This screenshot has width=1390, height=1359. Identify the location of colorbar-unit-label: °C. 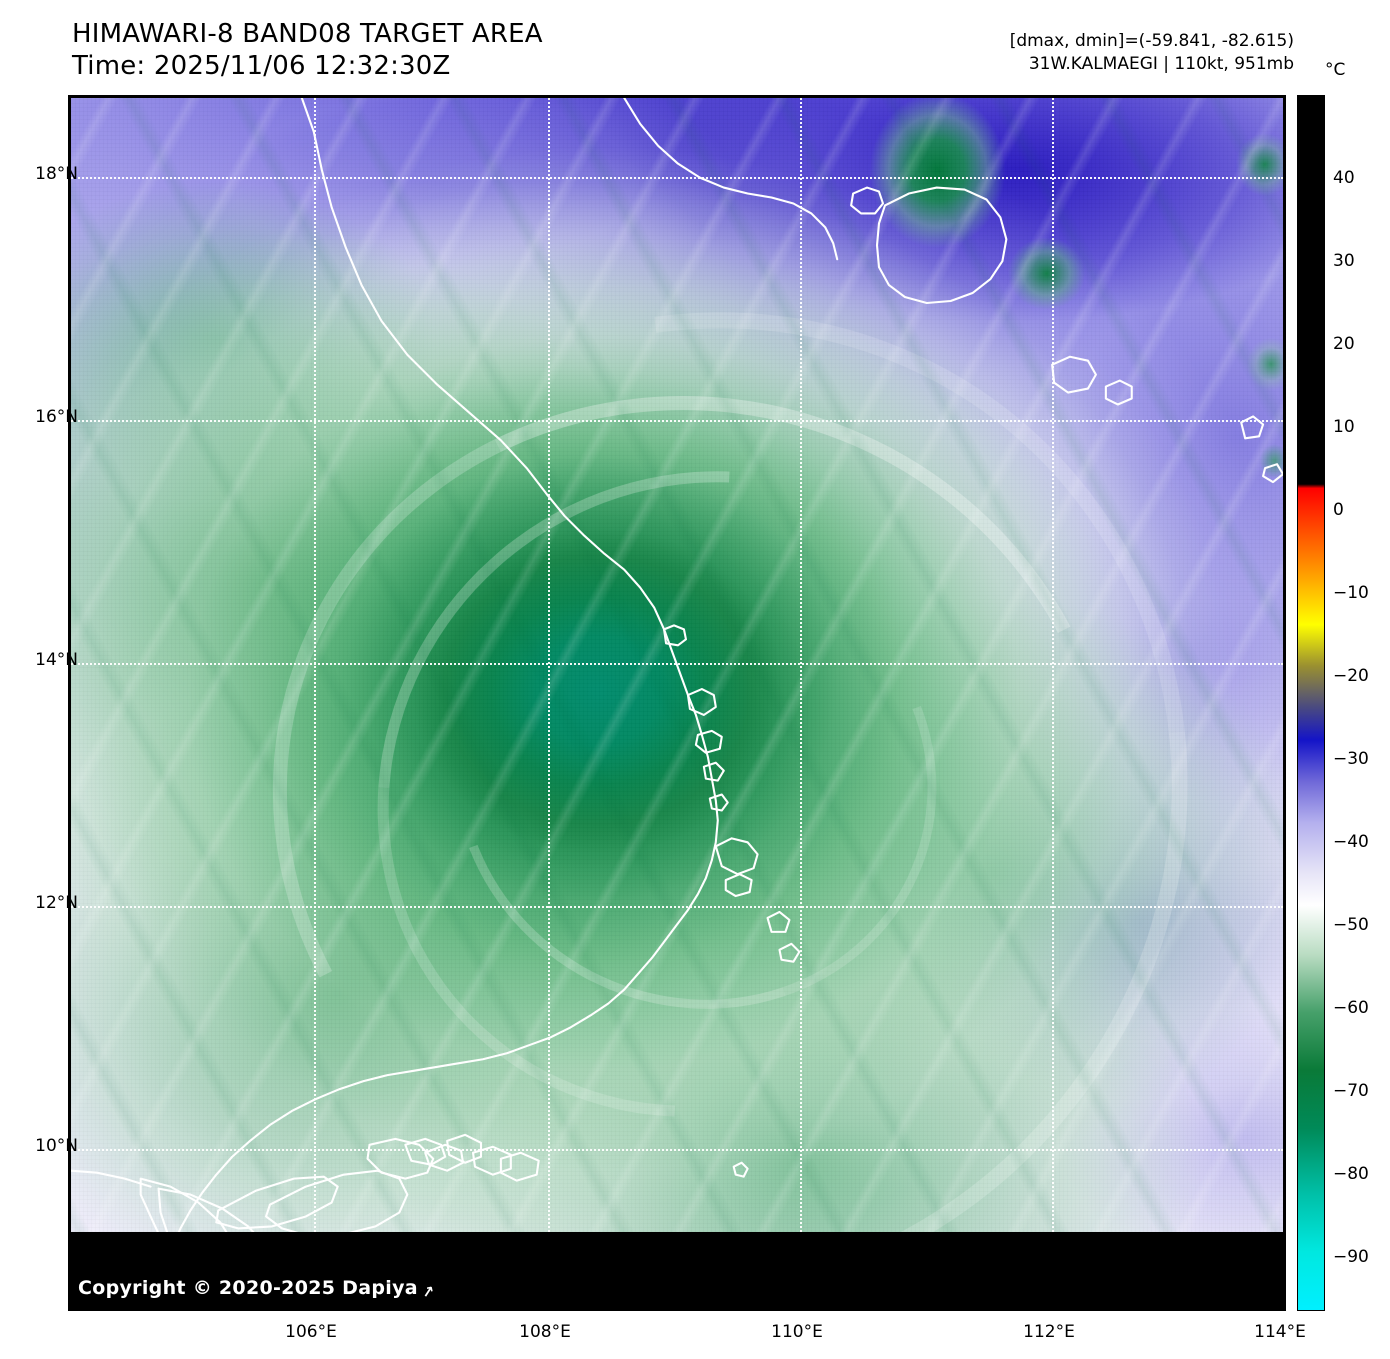
(1335, 70).